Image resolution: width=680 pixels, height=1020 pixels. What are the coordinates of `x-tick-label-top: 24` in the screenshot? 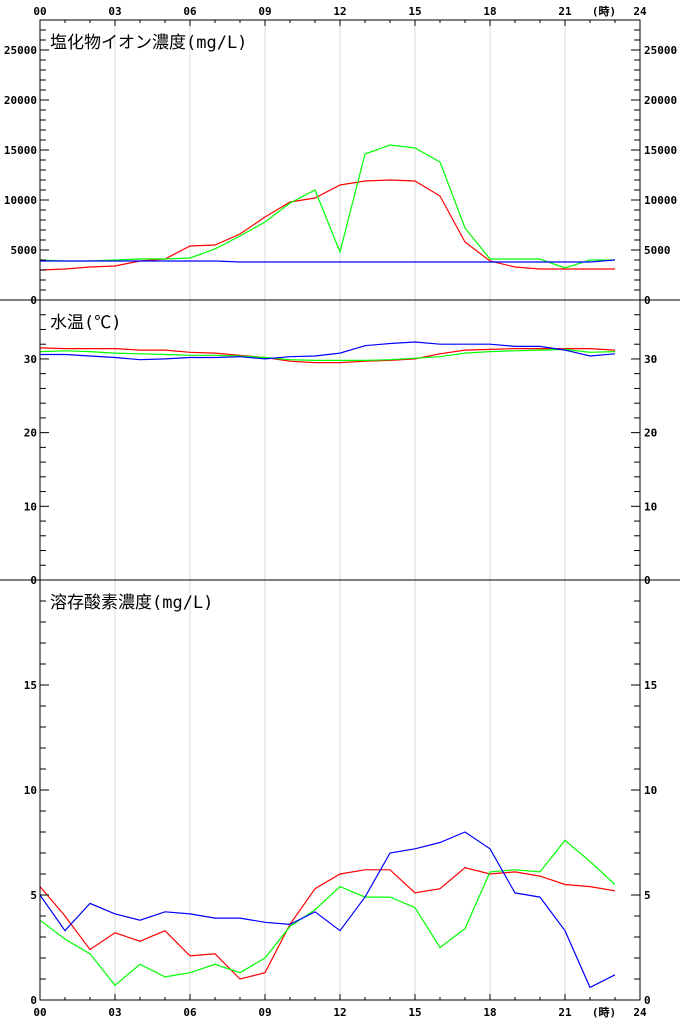 It's located at (640, 11).